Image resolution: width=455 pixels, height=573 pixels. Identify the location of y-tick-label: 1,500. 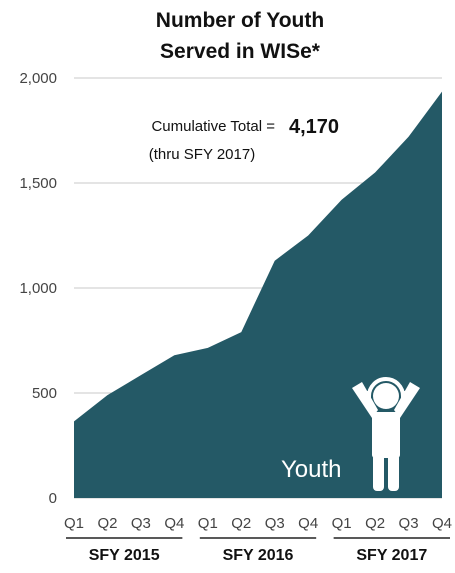
(38, 183).